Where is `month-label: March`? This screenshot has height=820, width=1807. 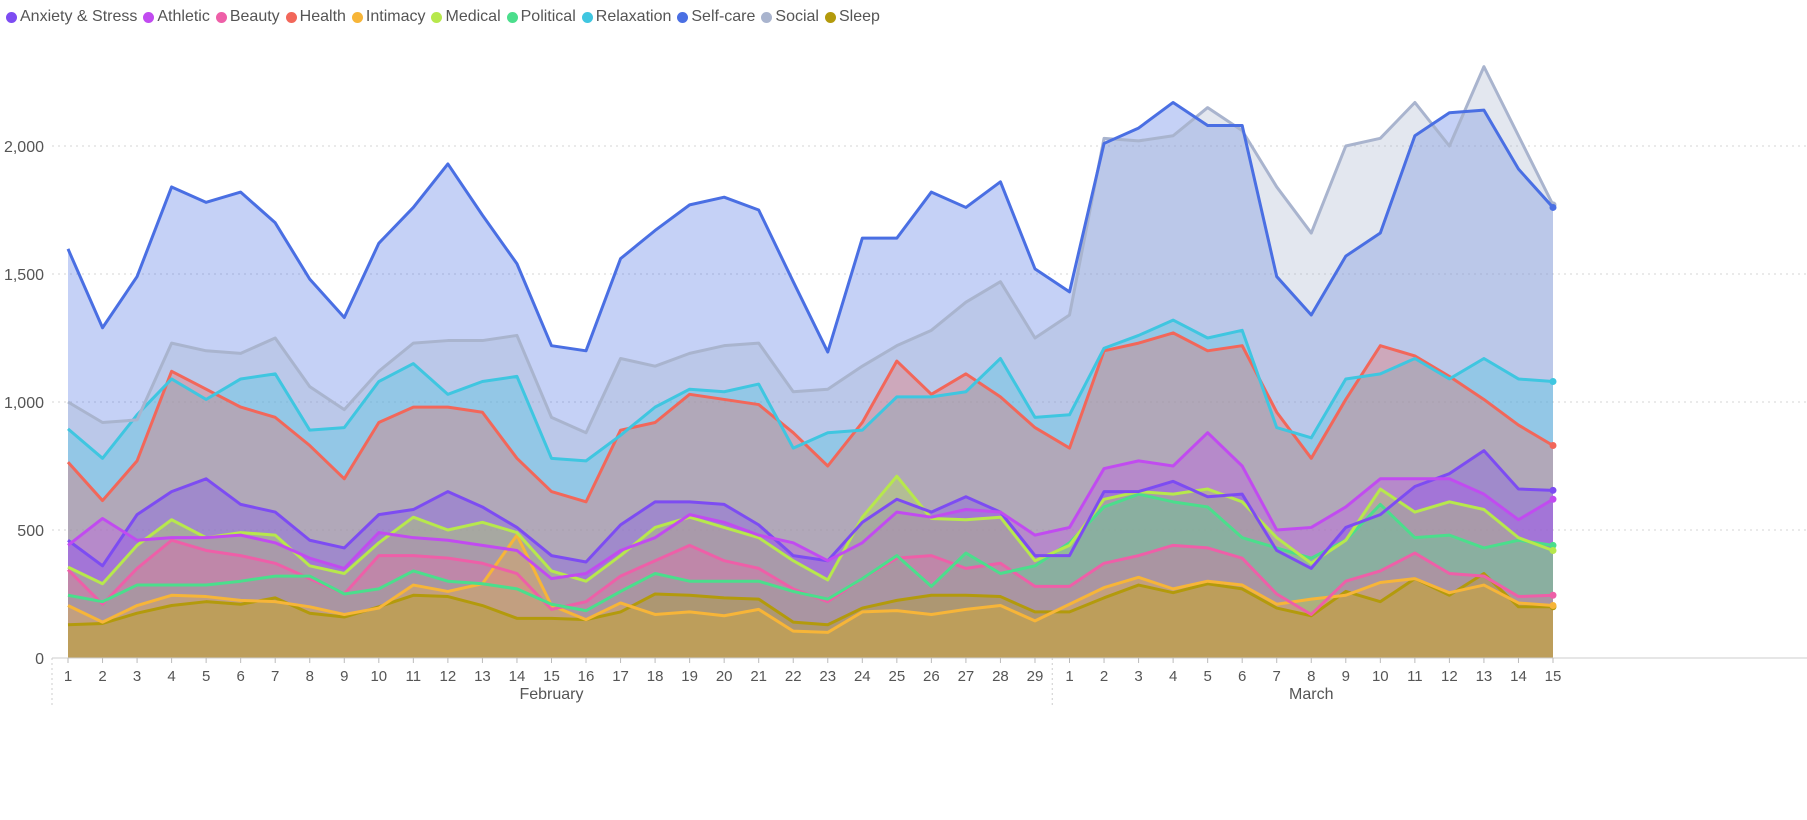
month-label: March is located at coordinates (1311, 694).